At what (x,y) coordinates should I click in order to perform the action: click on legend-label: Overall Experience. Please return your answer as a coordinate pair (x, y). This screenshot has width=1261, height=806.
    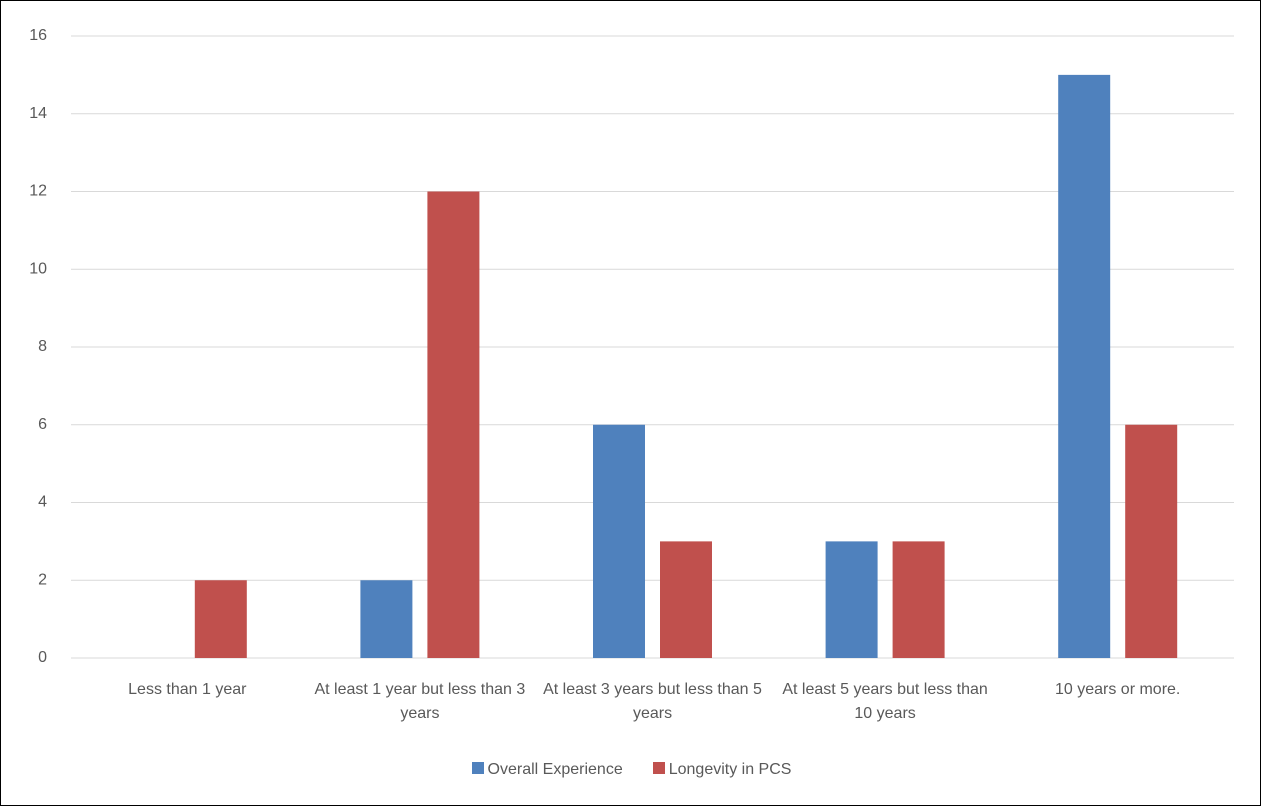
    Looking at the image, I should click on (555, 769).